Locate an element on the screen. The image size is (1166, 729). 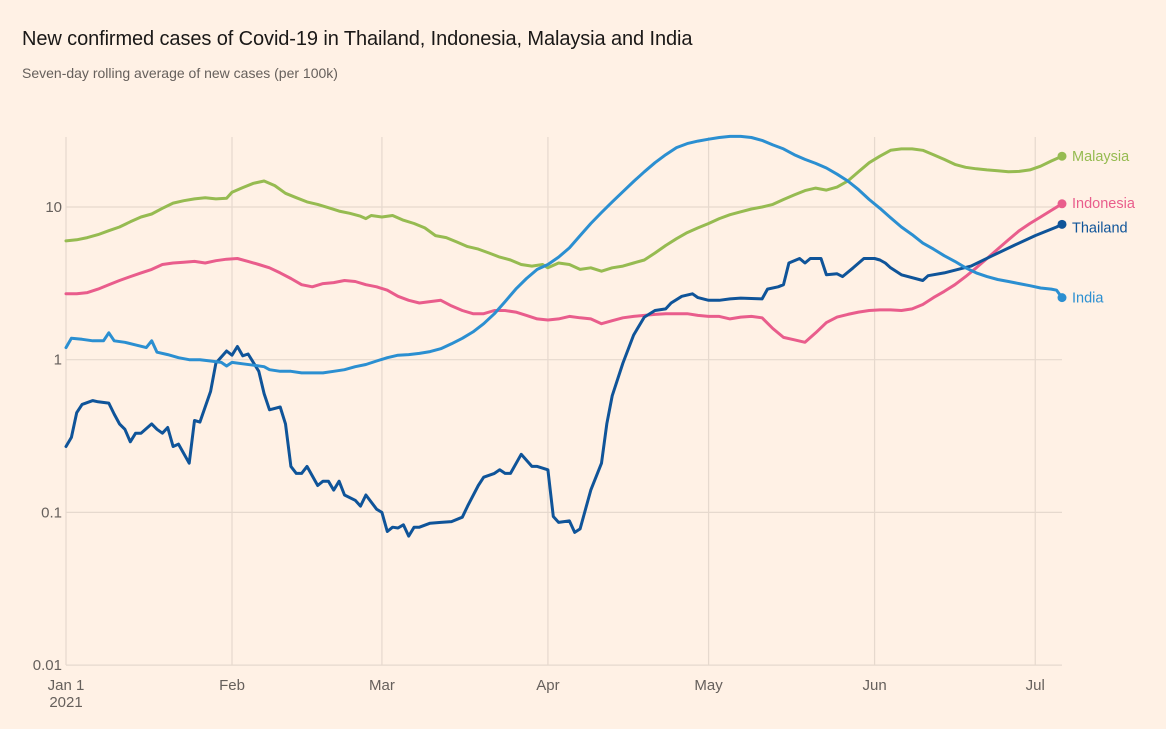
x-tick-label: May is located at coordinates (708, 685).